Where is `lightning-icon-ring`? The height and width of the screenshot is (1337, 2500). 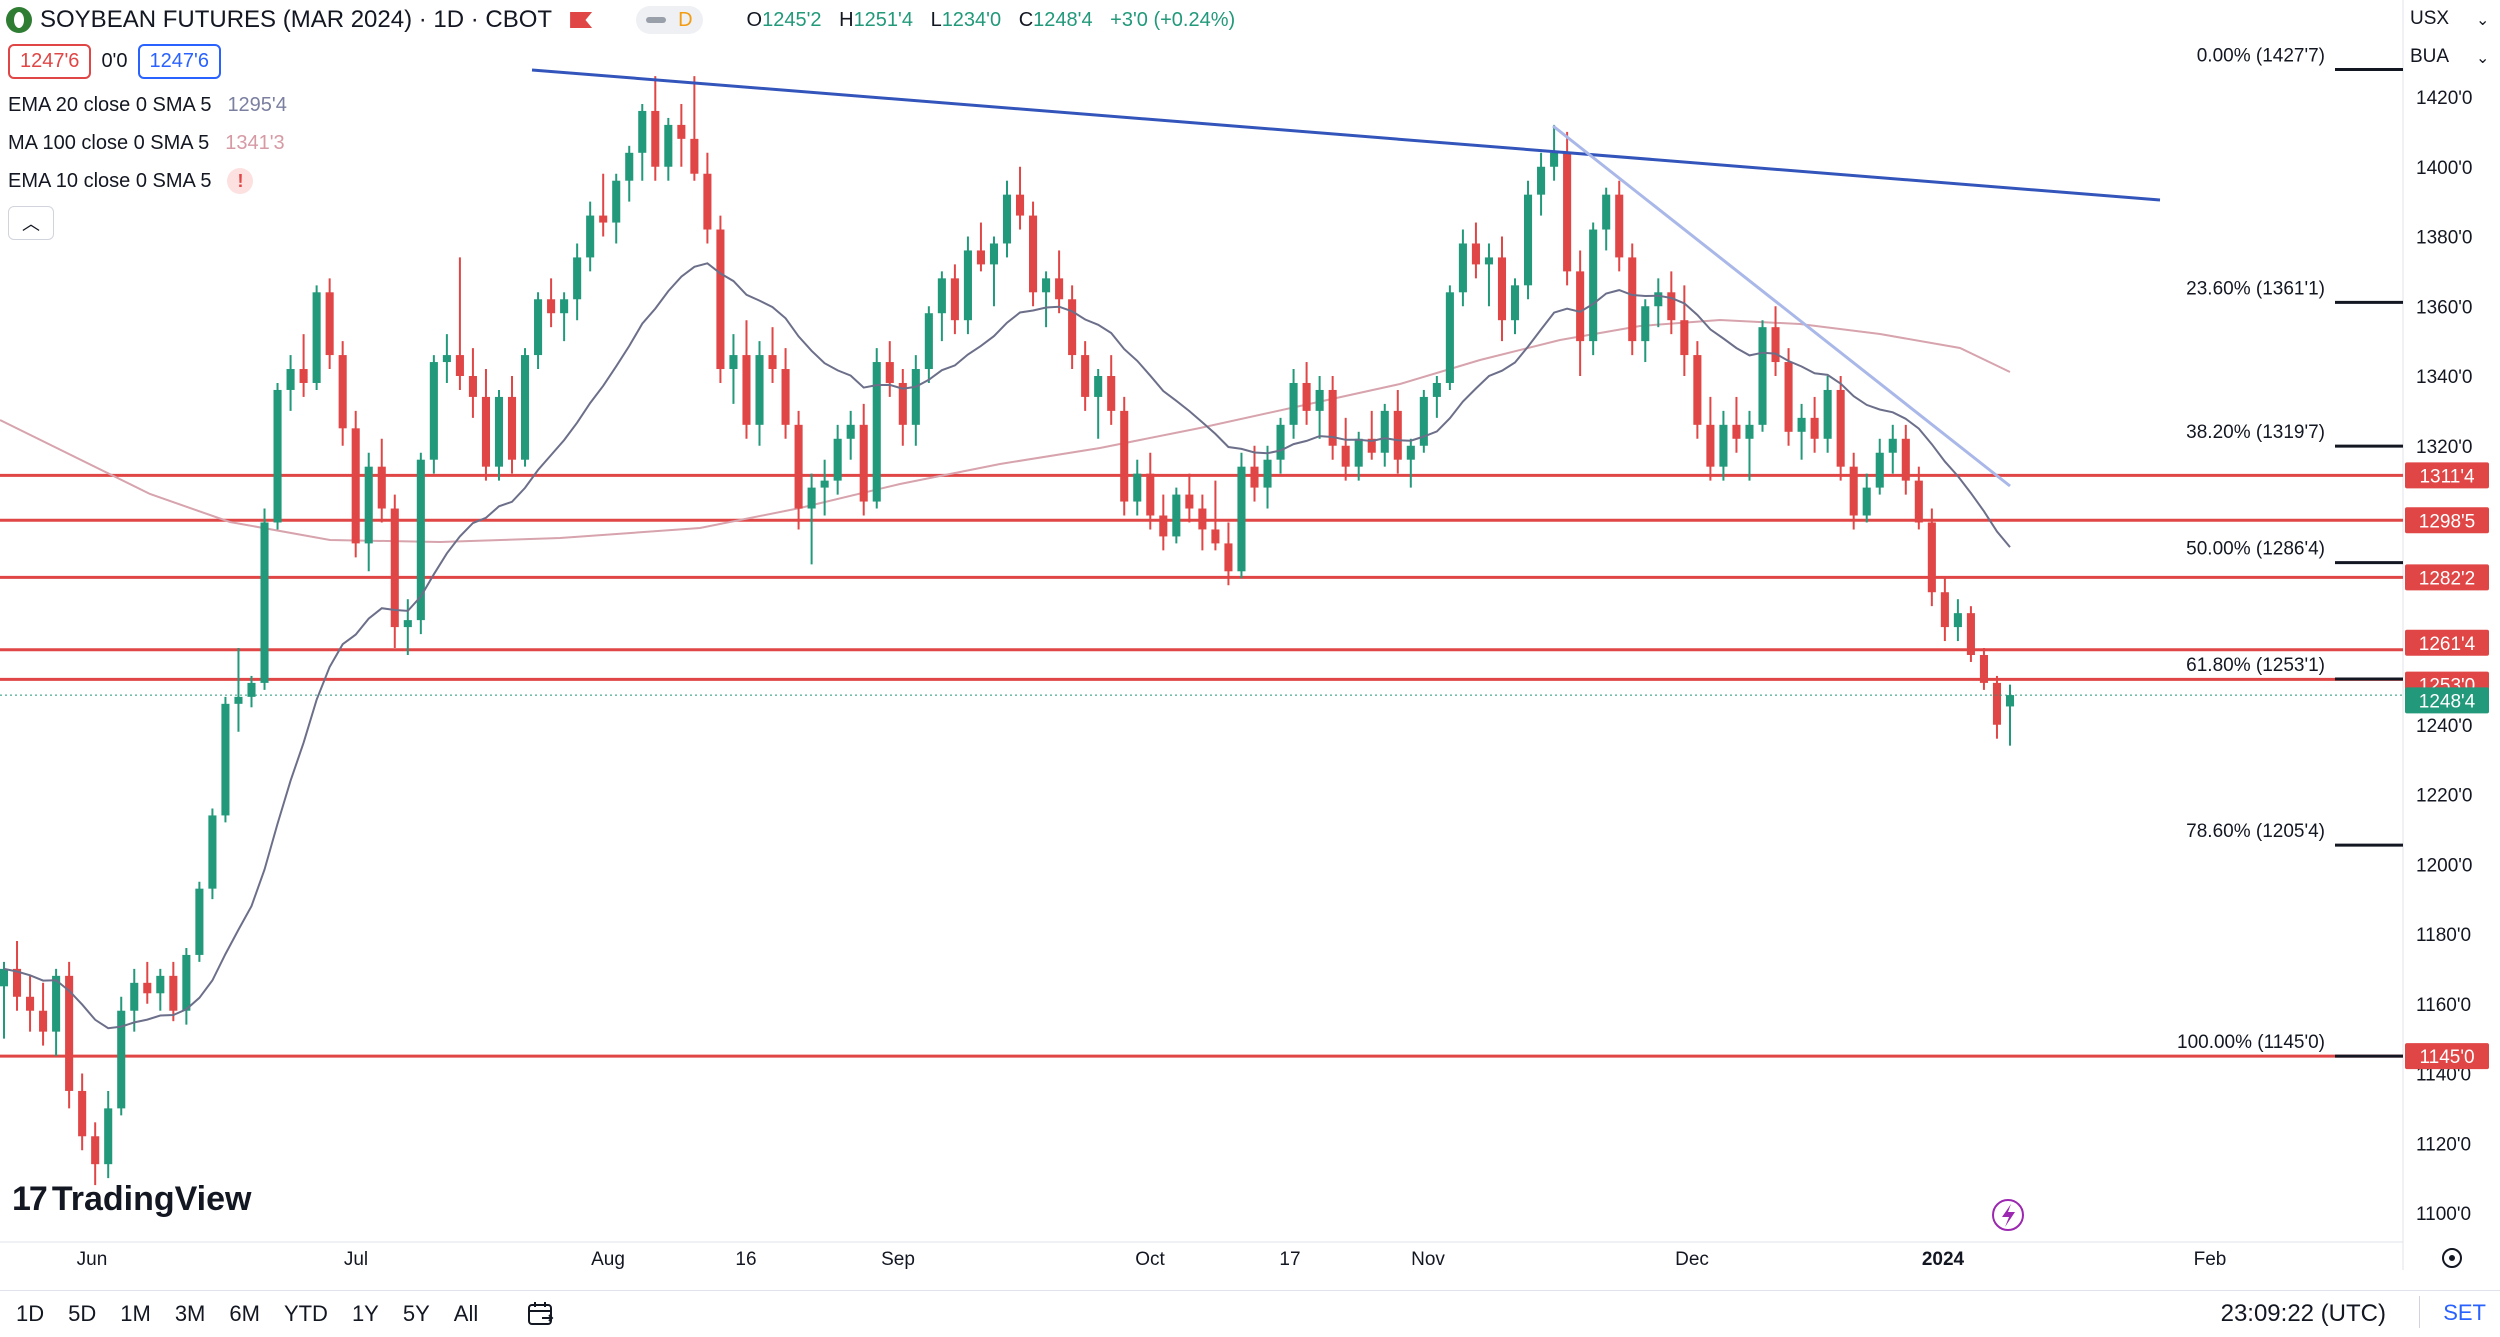
lightning-icon-ring is located at coordinates (2008, 1215).